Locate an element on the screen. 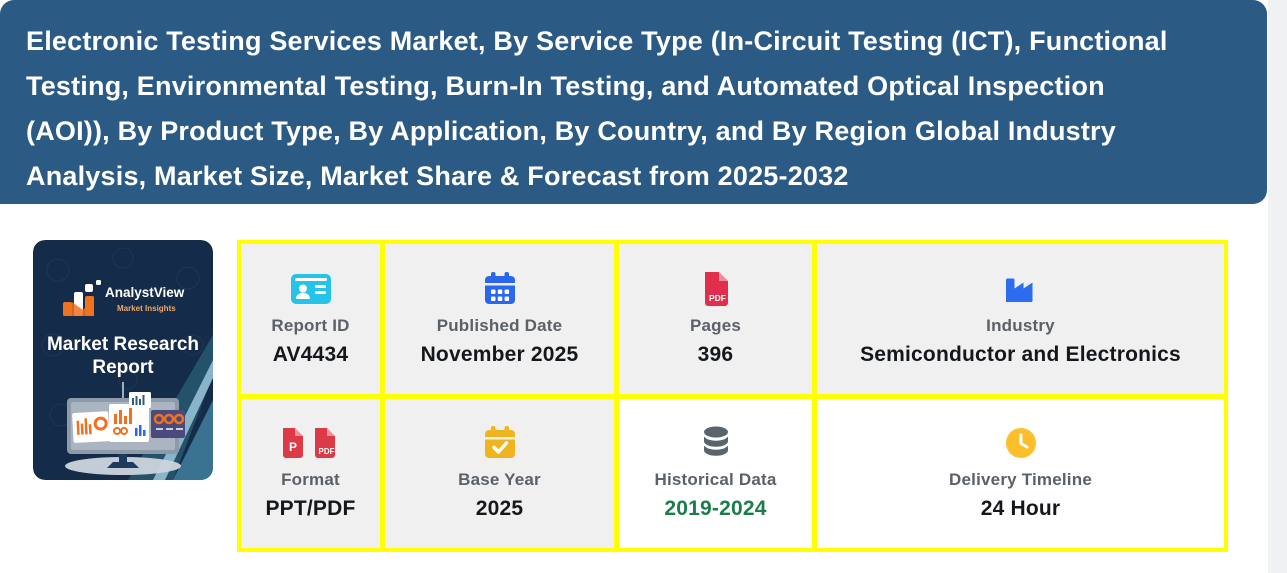  calendar-check-icon is located at coordinates (500, 443).